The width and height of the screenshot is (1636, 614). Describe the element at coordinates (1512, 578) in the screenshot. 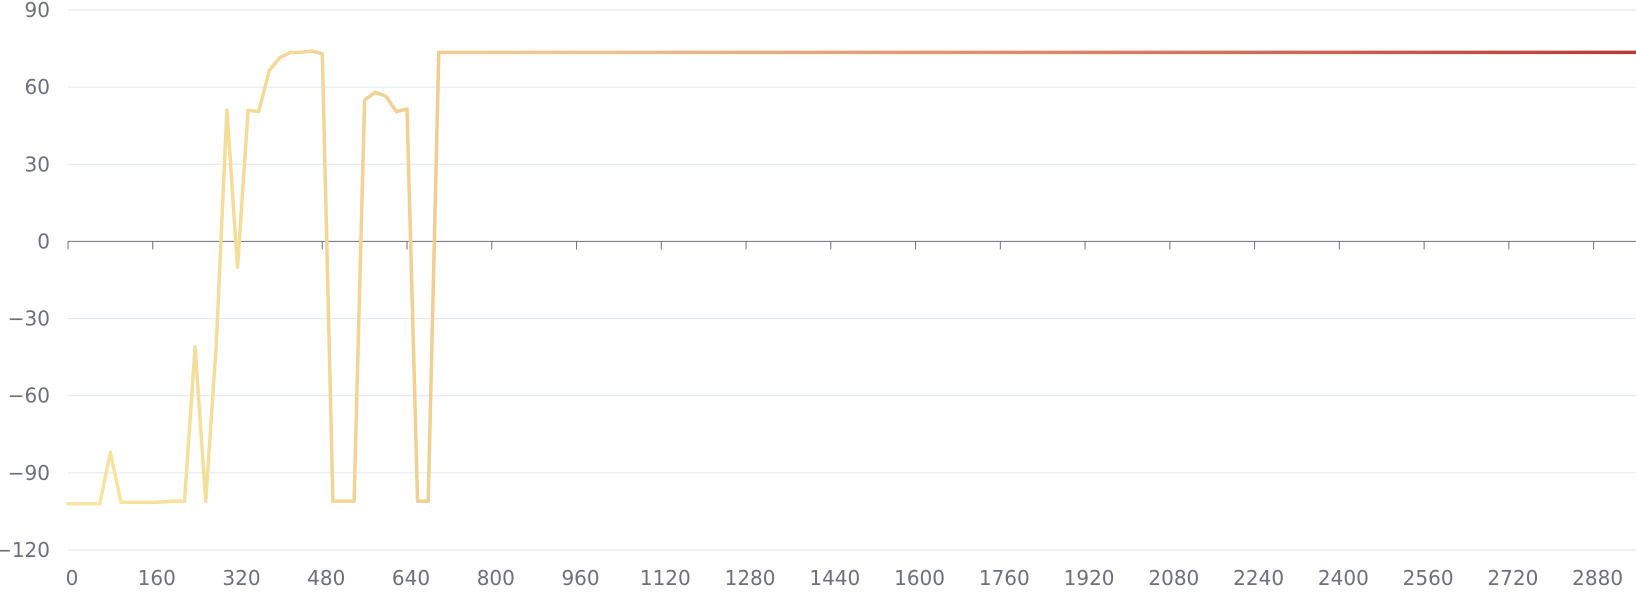

I see `x-tick-label: 2720` at that location.